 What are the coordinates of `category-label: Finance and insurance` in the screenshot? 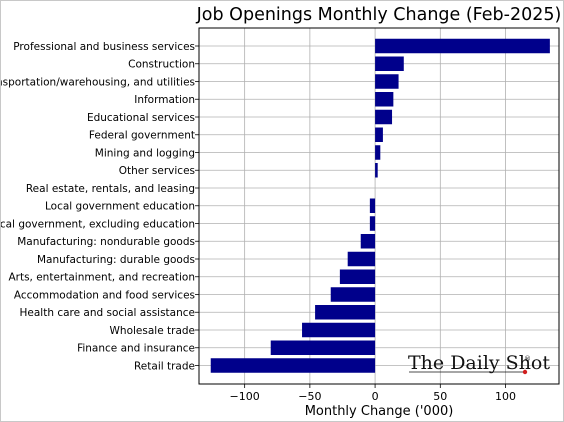 It's located at (136, 349).